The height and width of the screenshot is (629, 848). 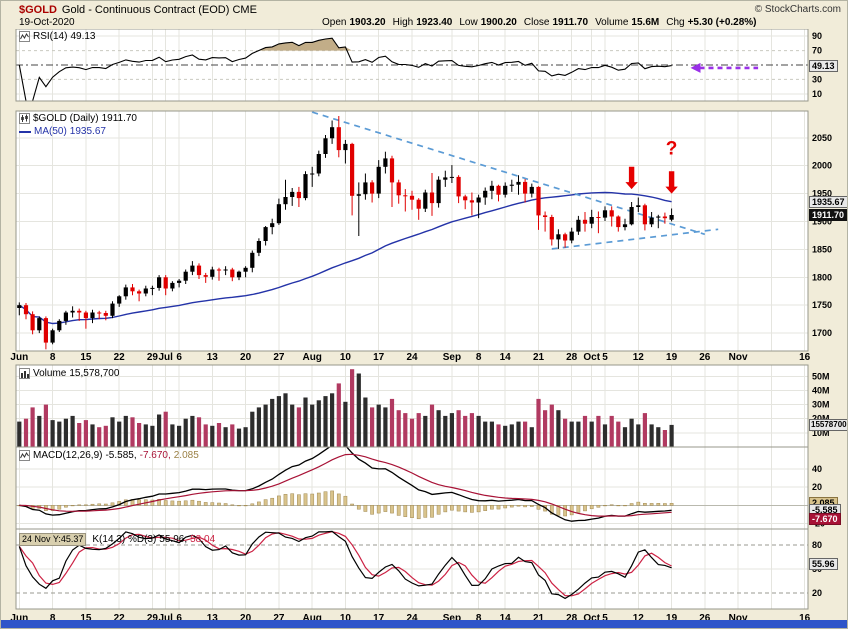 I want to click on svg-text: 70, so click(x=817, y=51).